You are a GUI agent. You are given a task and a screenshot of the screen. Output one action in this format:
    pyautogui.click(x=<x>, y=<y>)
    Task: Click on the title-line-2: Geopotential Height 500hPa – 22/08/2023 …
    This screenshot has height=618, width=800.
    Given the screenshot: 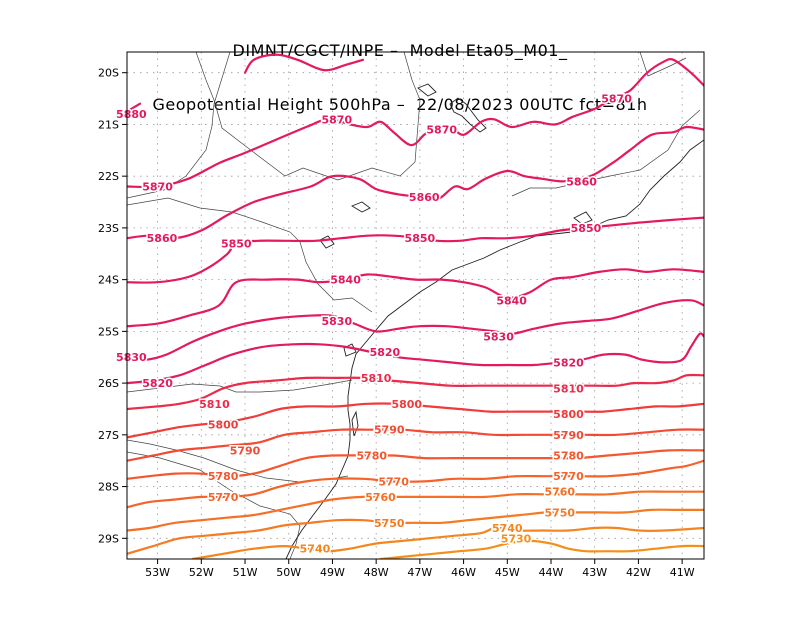 What is the action you would take?
    pyautogui.click(x=400, y=104)
    